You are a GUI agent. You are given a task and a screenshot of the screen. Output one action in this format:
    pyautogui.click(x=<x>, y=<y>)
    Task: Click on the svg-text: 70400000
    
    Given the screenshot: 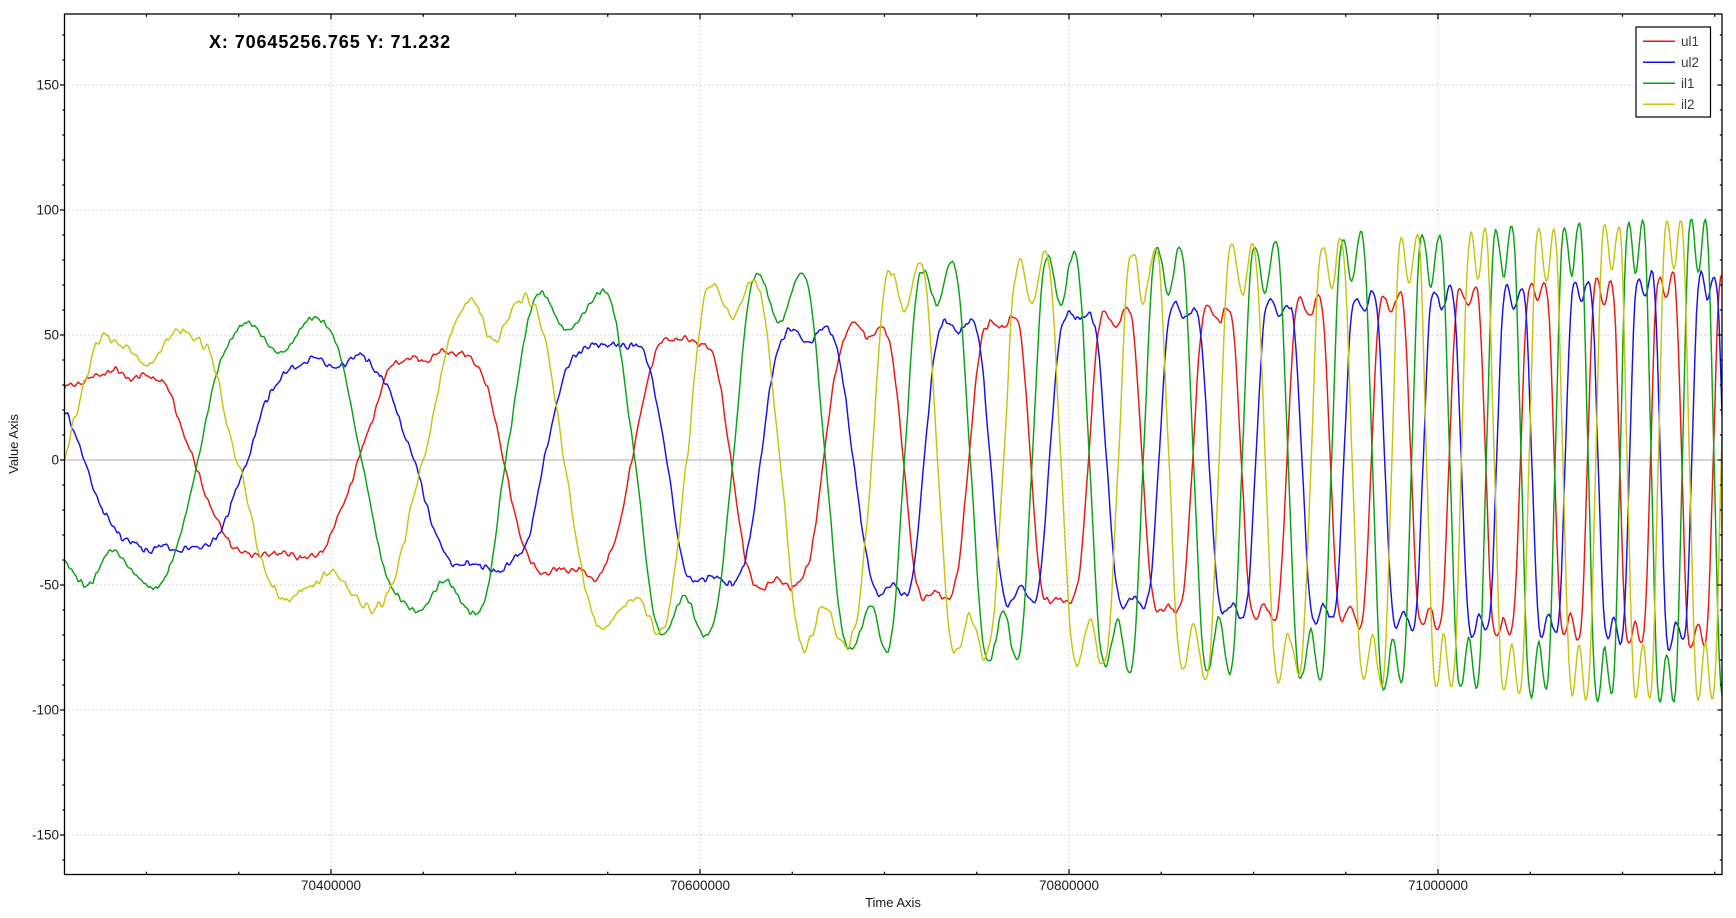 What is the action you would take?
    pyautogui.click(x=331, y=885)
    